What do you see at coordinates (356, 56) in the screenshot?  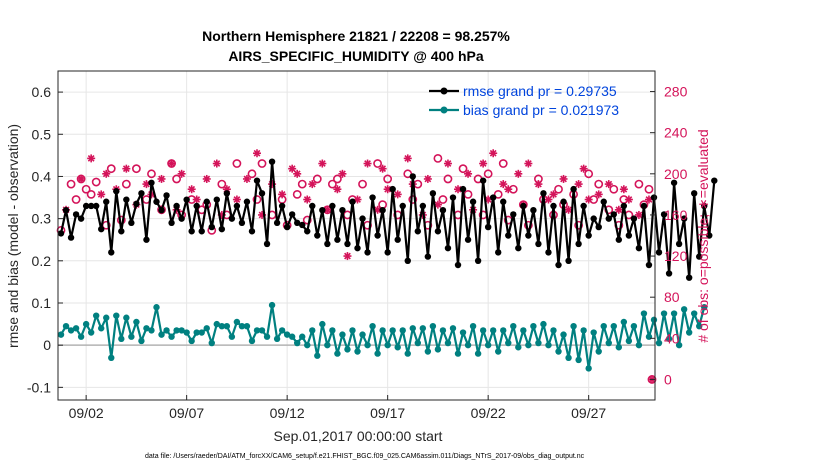 I see `chart-title-line2: AIRS_SPECIFIC_HUMIDITY @ 400 hPa` at bounding box center [356, 56].